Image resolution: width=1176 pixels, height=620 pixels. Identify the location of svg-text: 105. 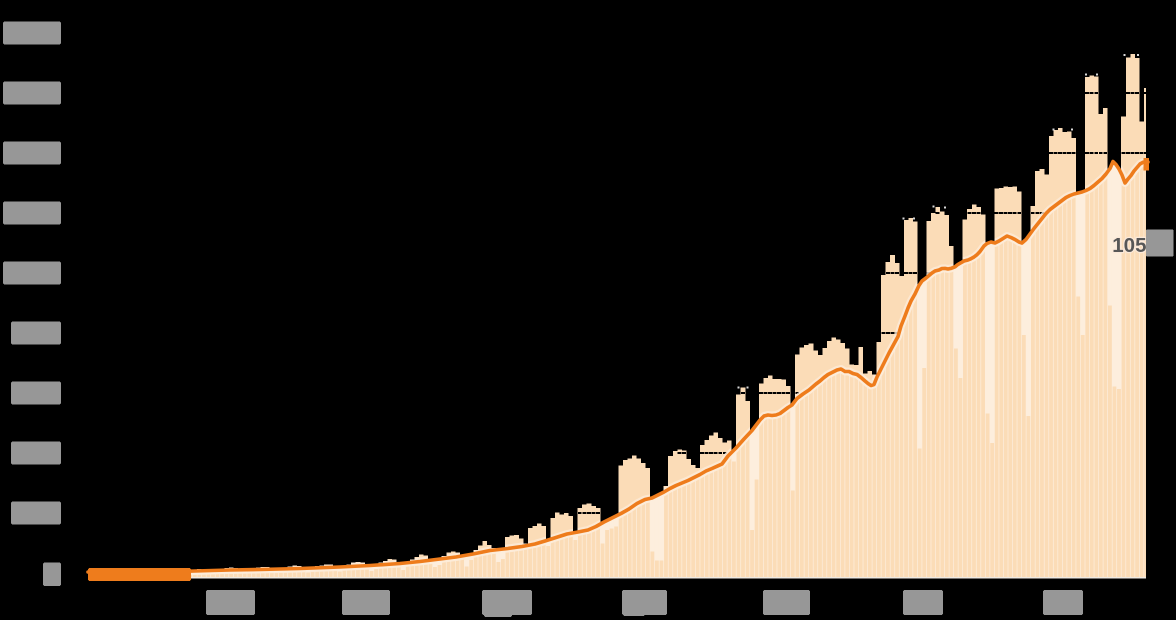
(1129, 245).